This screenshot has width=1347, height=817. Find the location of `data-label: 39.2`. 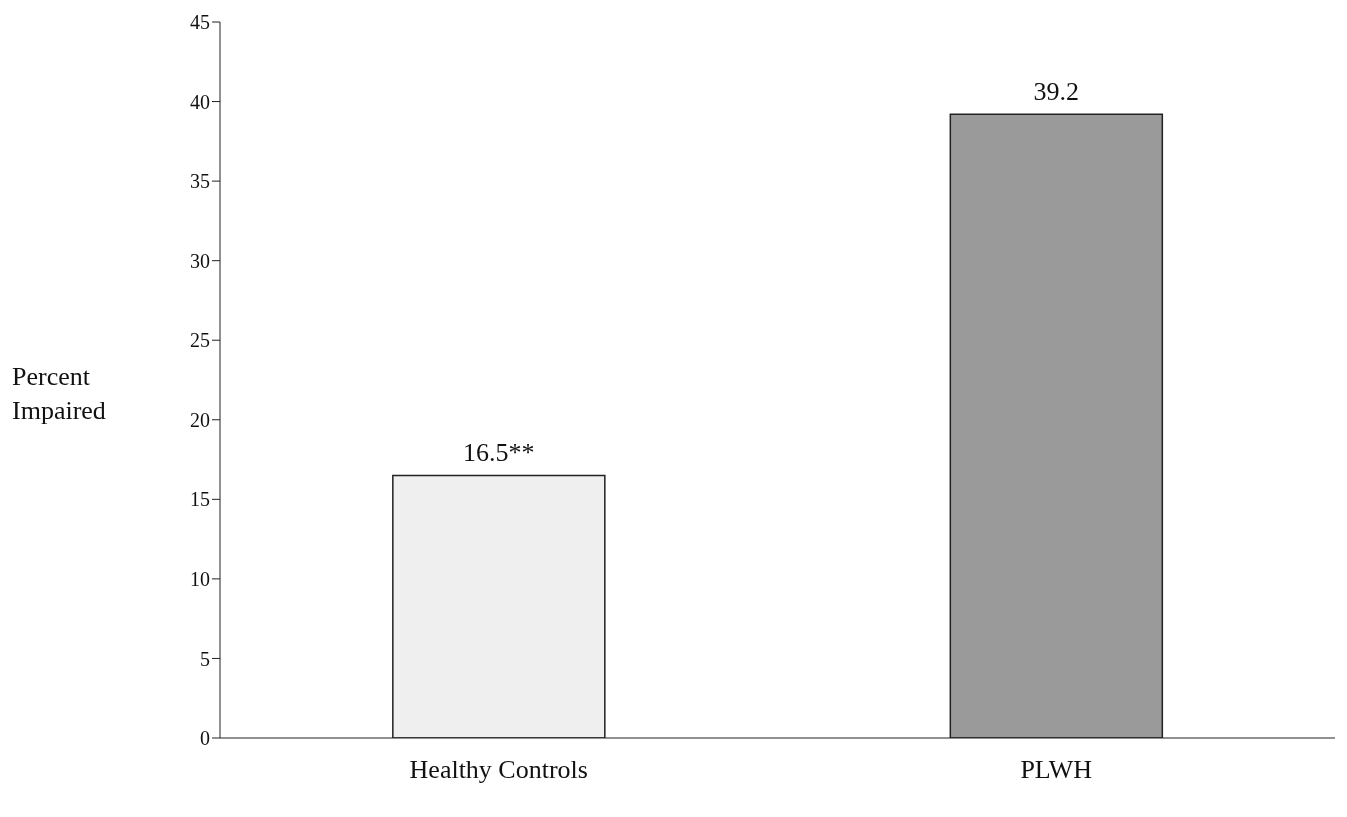

data-label: 39.2 is located at coordinates (1056, 92).